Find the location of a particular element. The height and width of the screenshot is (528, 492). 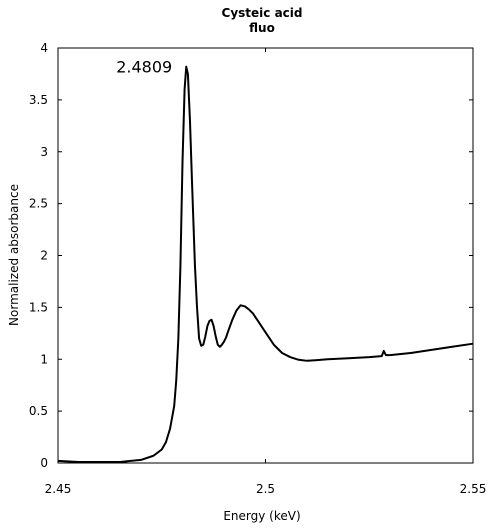

y-tick-label: 3.5 is located at coordinates (38, 100).